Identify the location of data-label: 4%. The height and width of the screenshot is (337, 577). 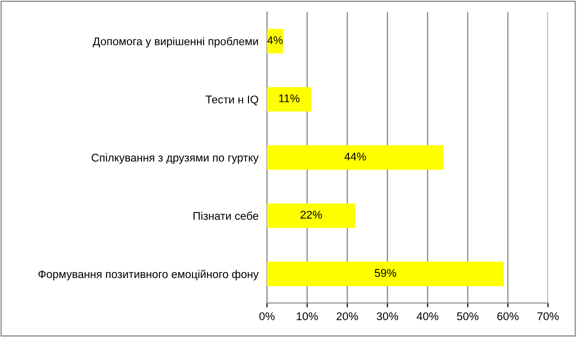
(275, 40).